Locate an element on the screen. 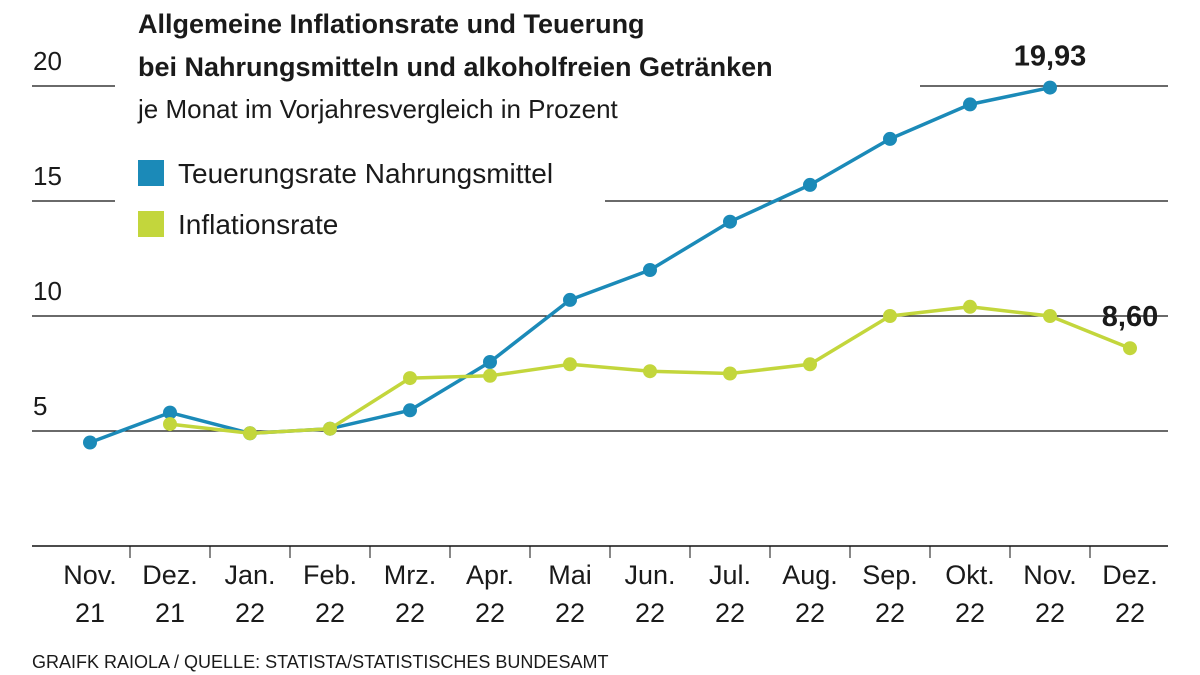  title-background is located at coordinates (517, 56).